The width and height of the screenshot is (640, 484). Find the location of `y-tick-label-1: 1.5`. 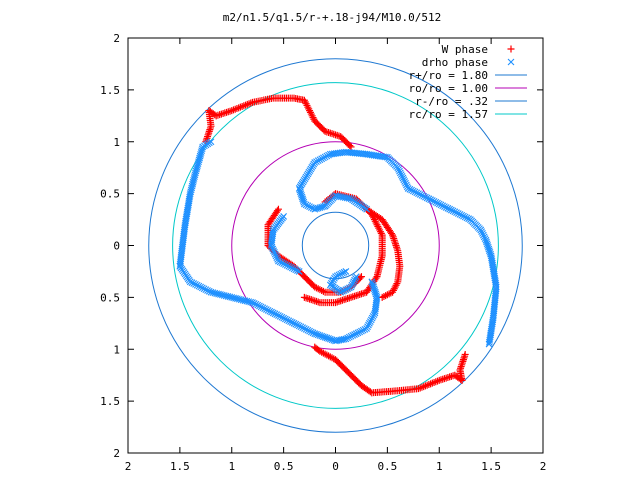

y-tick-label-1: 1.5 is located at coordinates (110, 401).